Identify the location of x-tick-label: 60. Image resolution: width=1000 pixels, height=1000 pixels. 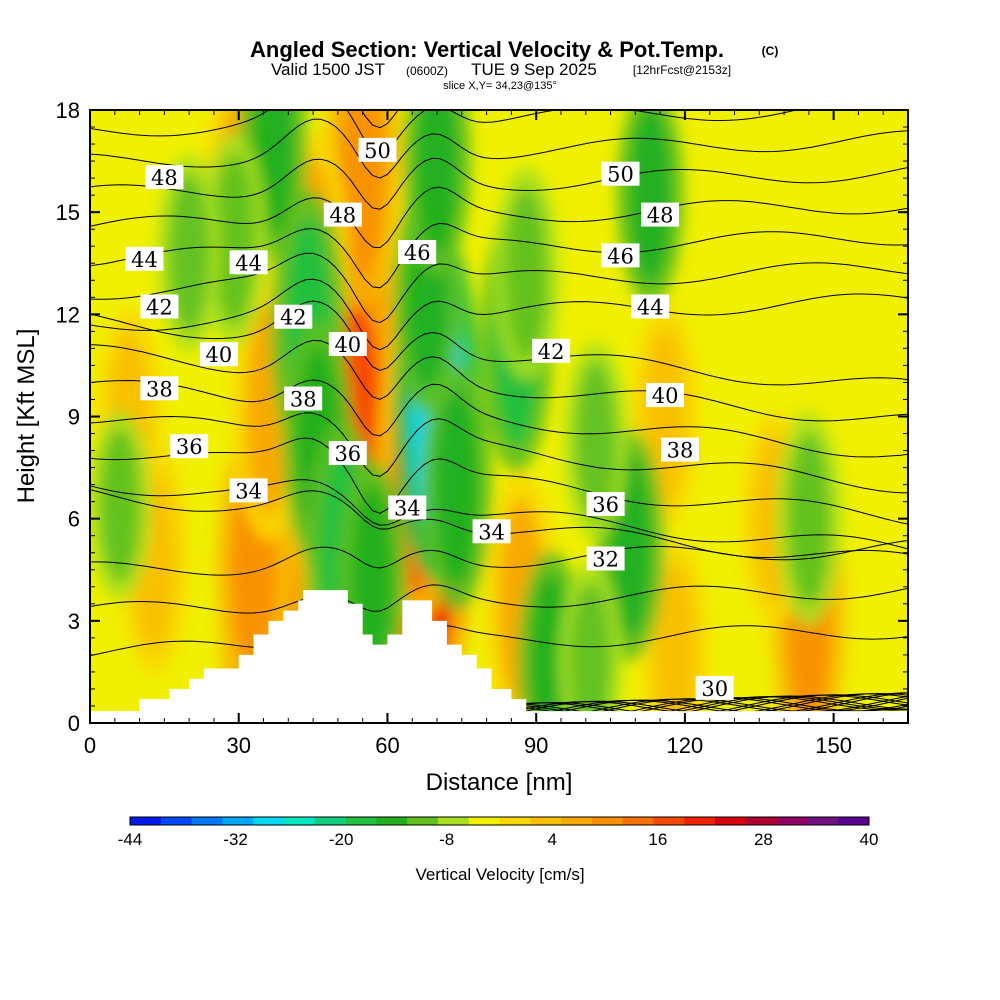
(387, 745).